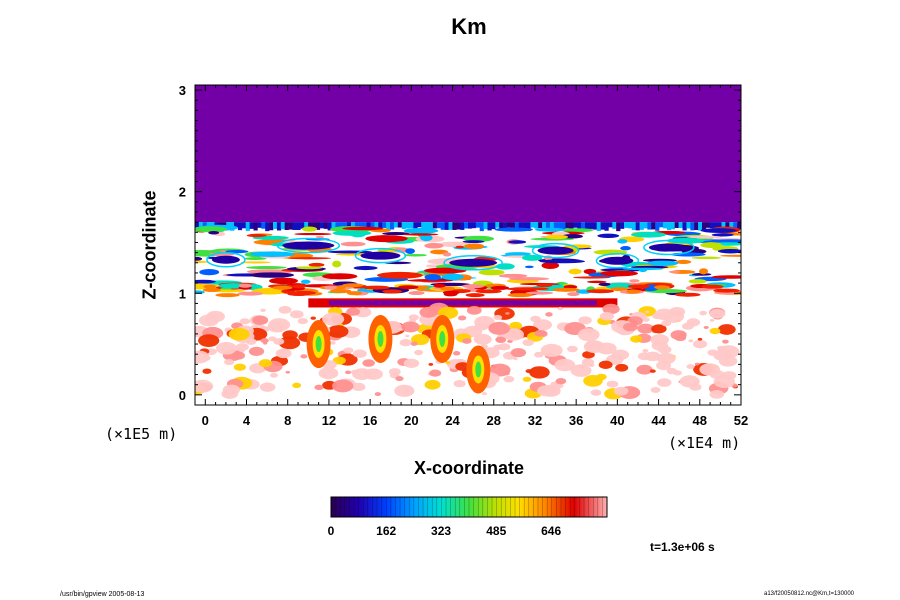 The width and height of the screenshot is (900, 600). Describe the element at coordinates (182, 192) in the screenshot. I see `y-tick-label: 2` at that location.